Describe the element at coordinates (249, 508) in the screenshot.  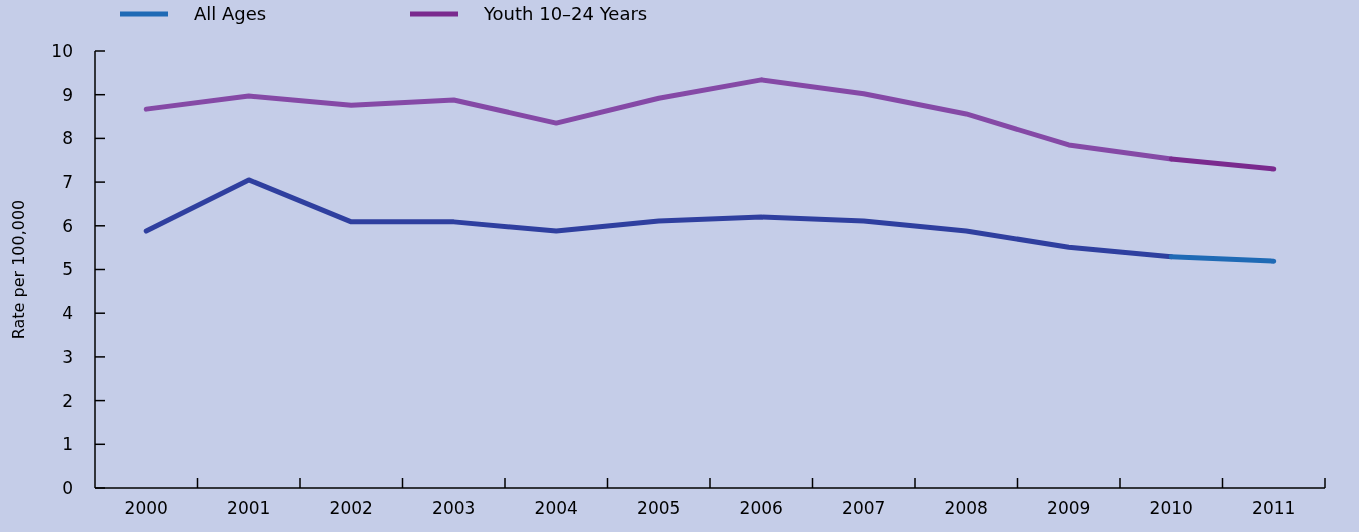
I see `x-tick-label: 2001` at that location.